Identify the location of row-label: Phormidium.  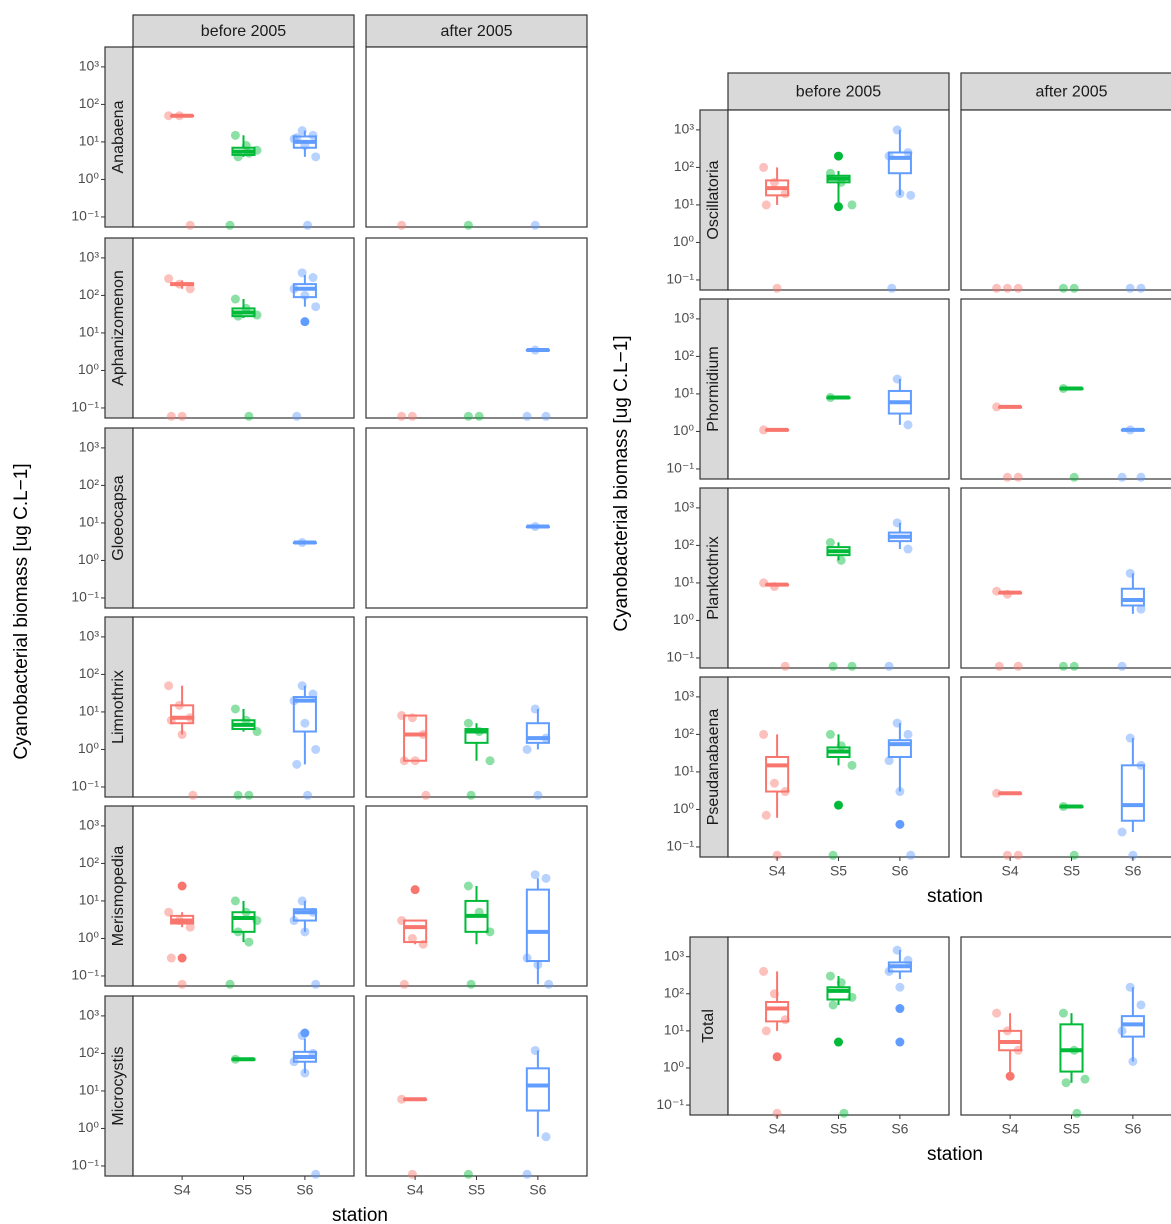
(713, 388).